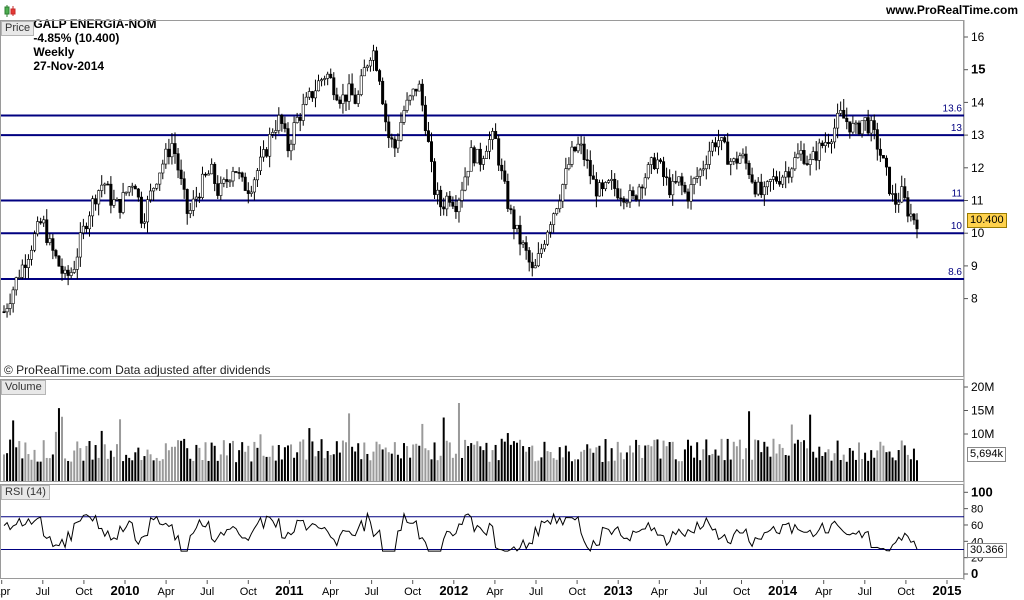 The image size is (1024, 600). What do you see at coordinates (982, 491) in the screenshot?
I see `rsi-tick-label: 100` at bounding box center [982, 491].